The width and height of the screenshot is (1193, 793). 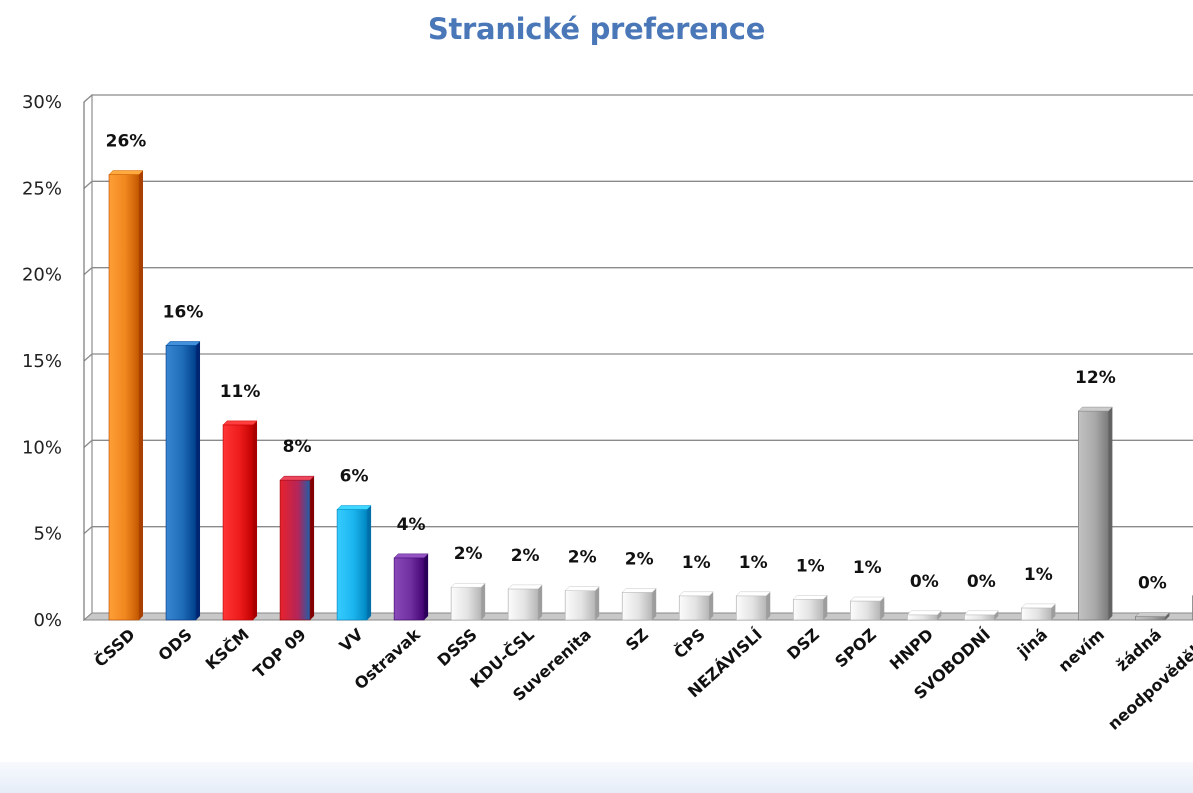 What do you see at coordinates (352, 639) in the screenshot?
I see `x-tick-label: VV` at bounding box center [352, 639].